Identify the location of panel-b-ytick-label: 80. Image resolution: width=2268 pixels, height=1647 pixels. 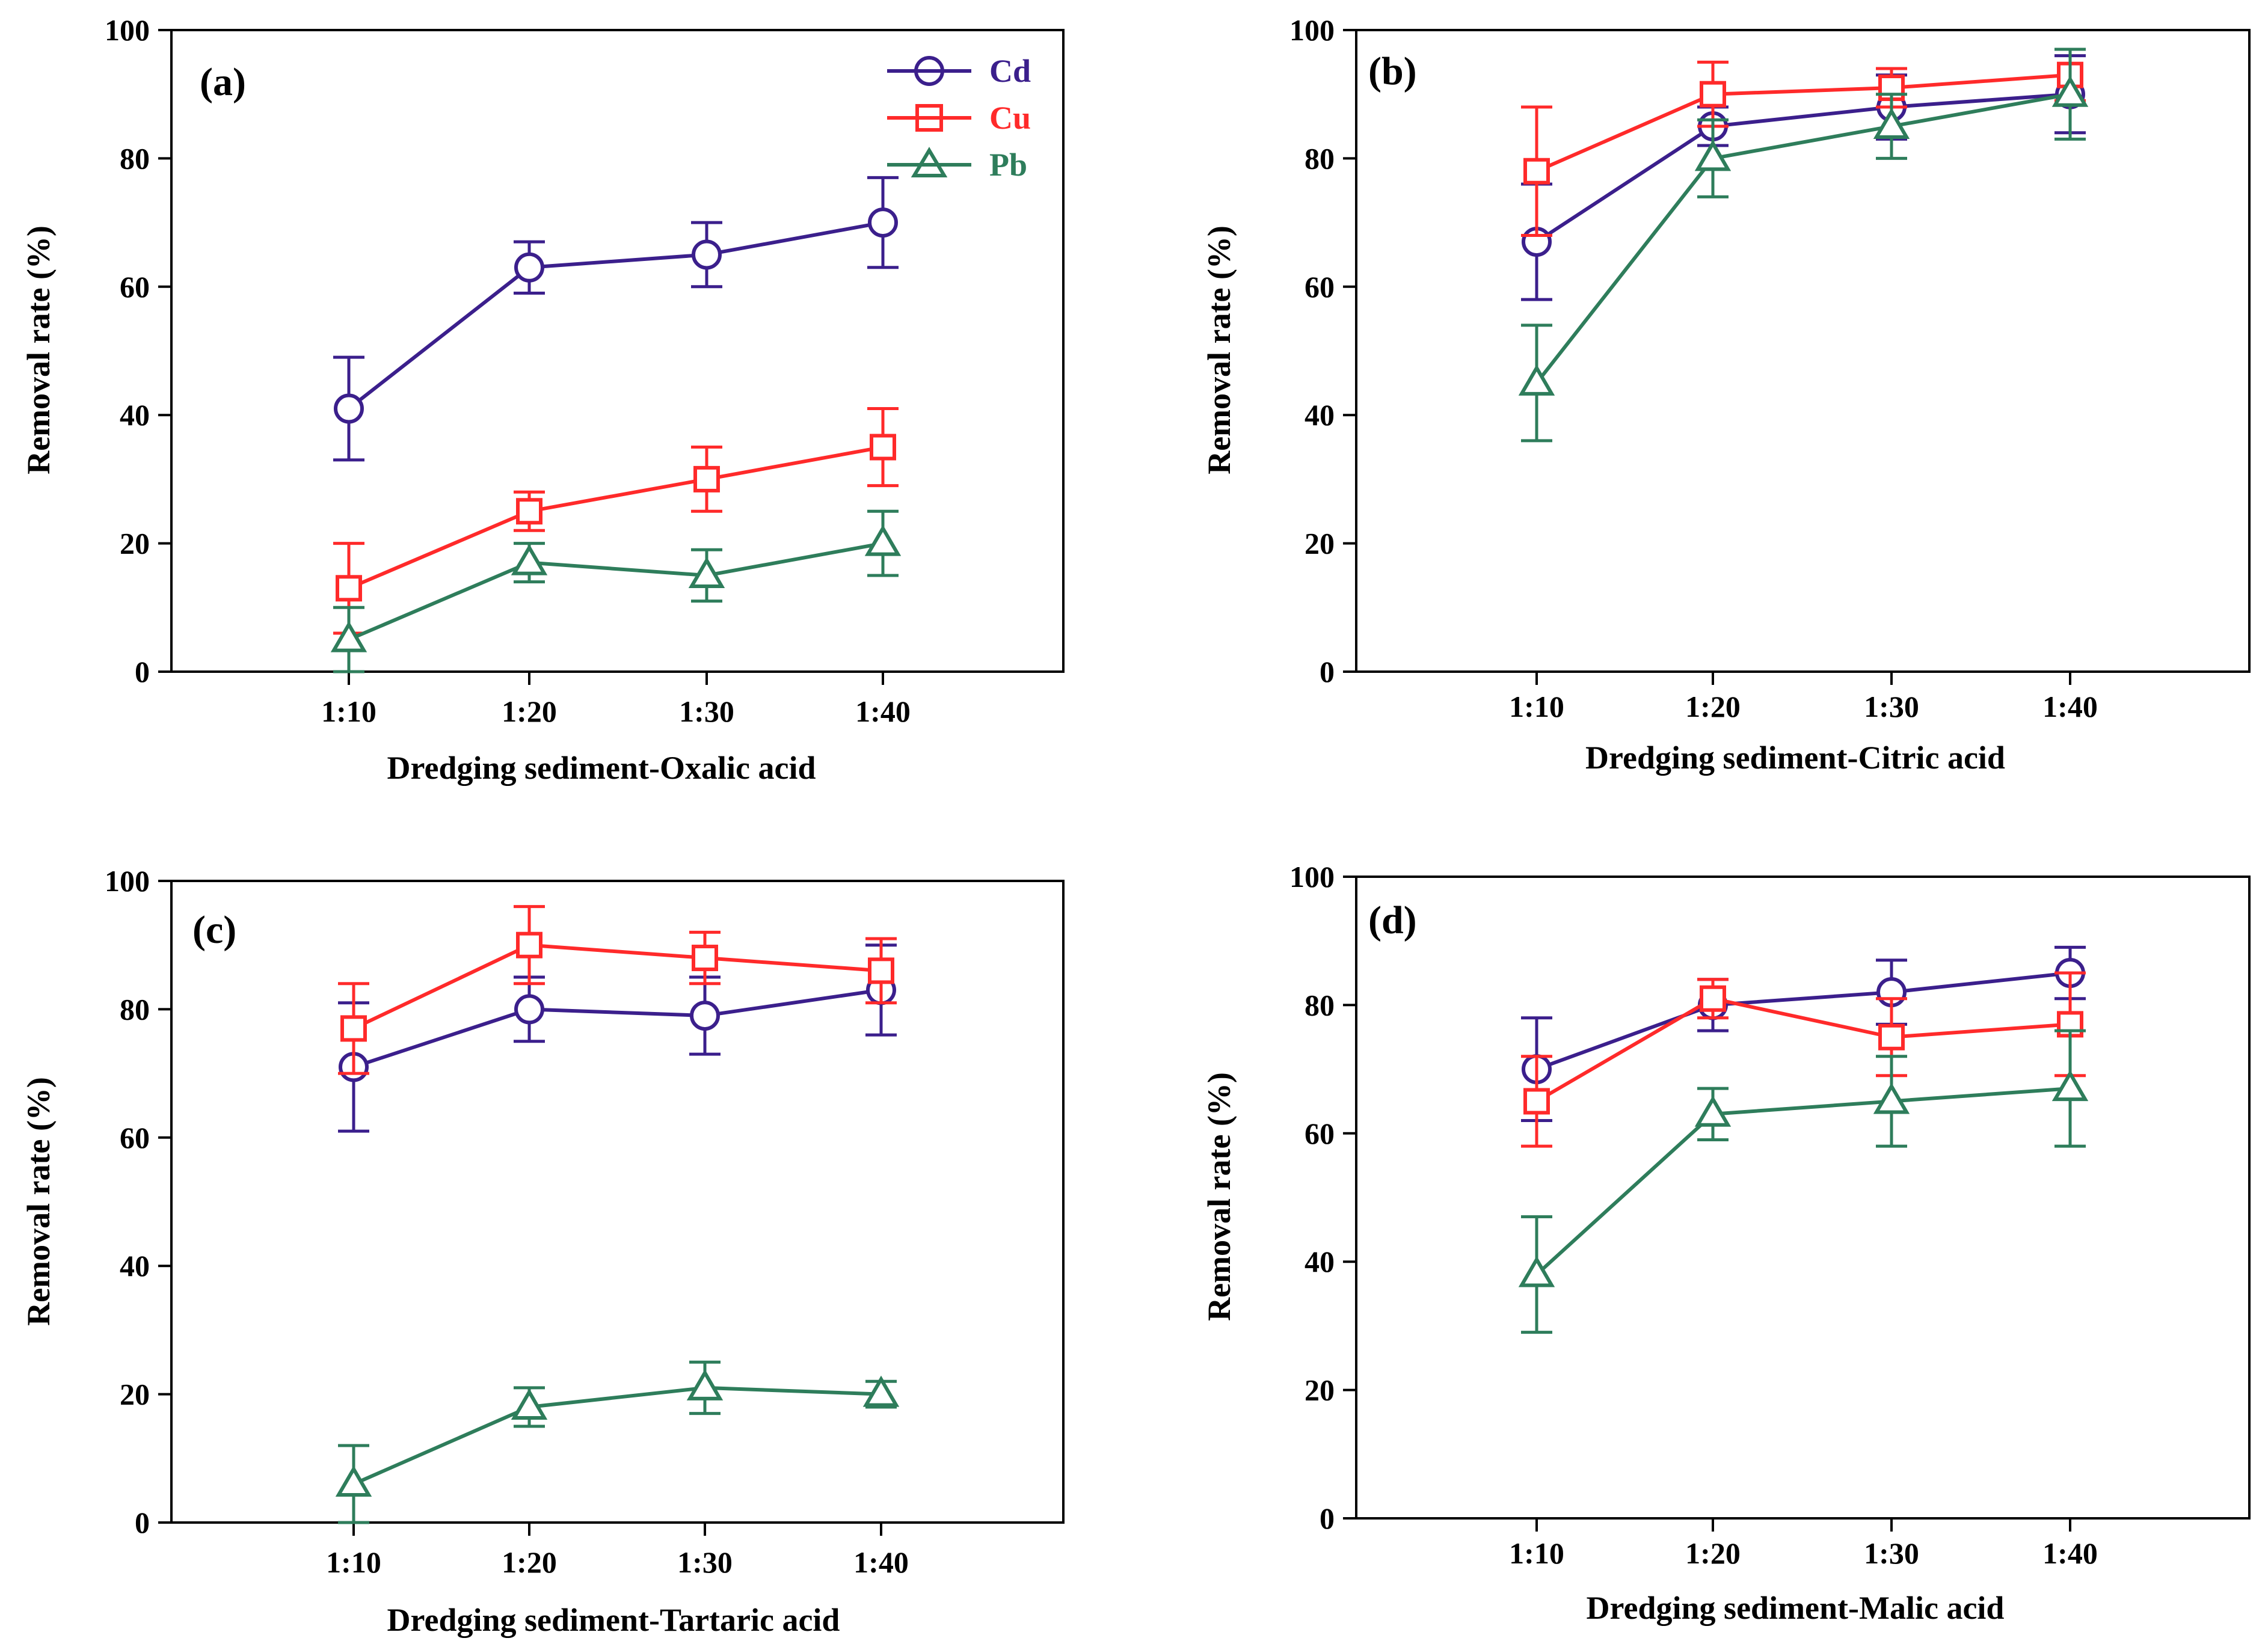
(1320, 158).